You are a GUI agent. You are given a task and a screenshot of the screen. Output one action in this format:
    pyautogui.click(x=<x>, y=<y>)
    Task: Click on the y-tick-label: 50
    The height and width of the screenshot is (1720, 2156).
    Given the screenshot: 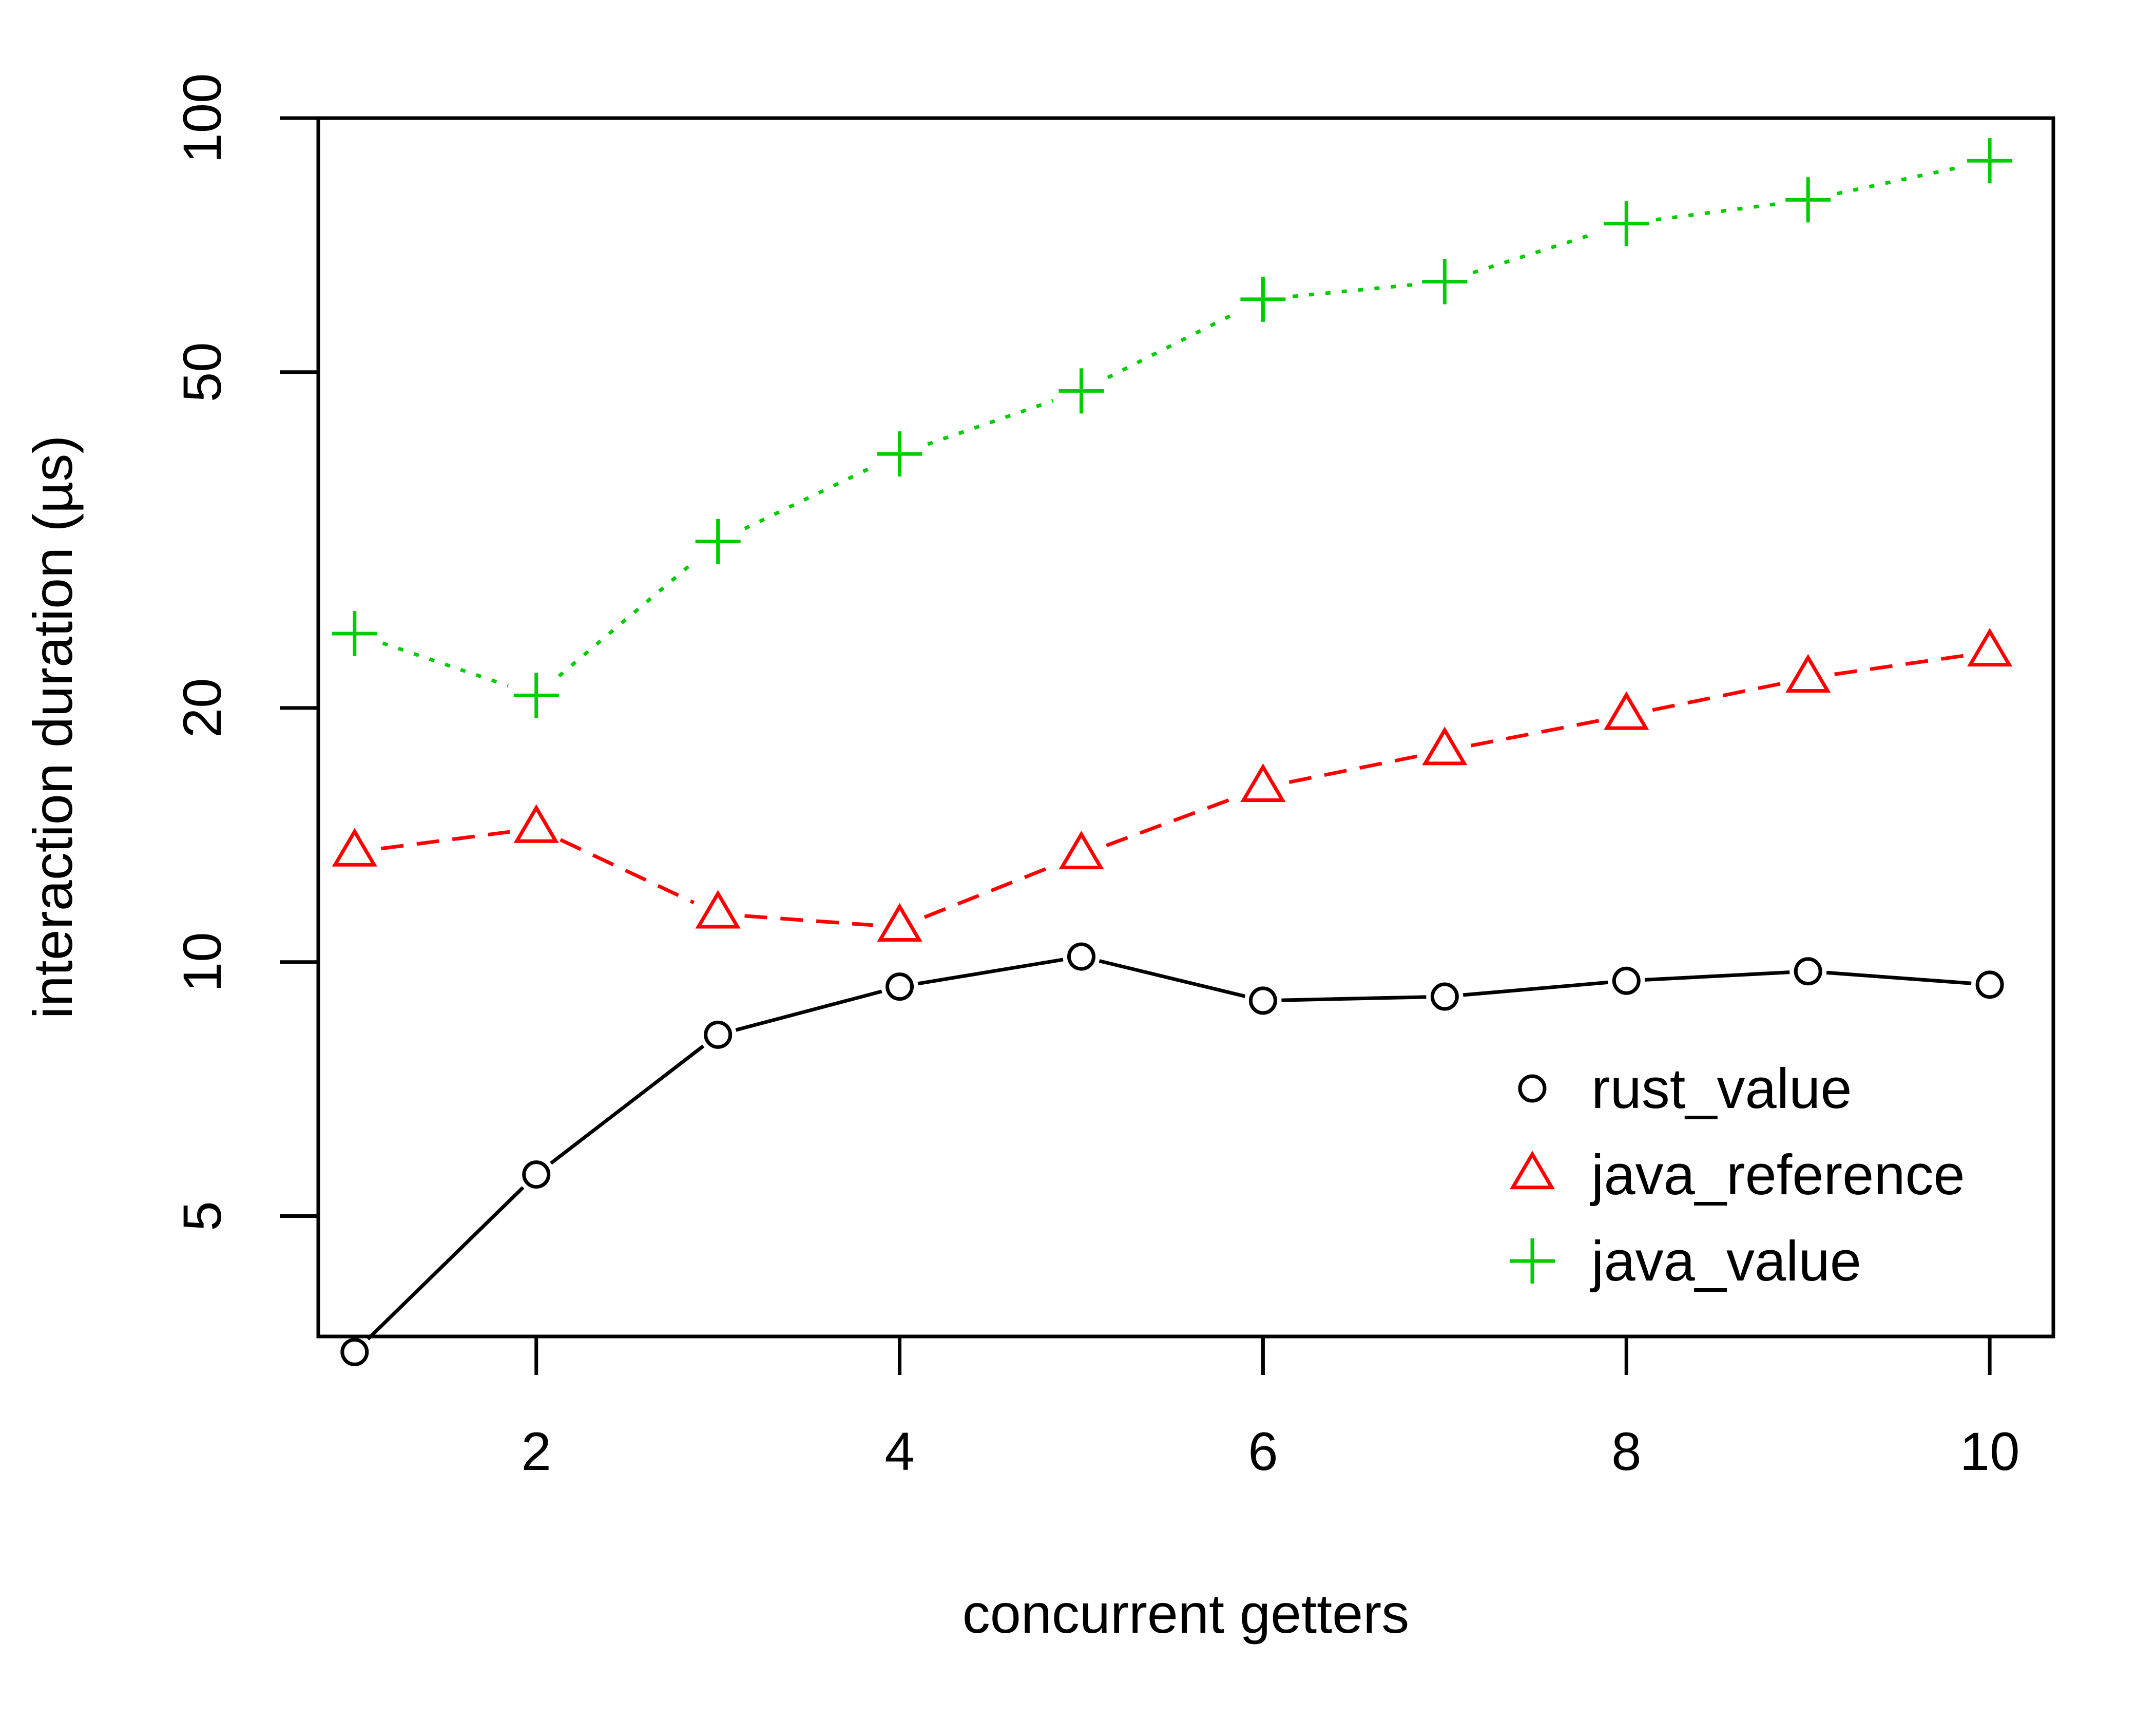 What is the action you would take?
    pyautogui.click(x=202, y=372)
    